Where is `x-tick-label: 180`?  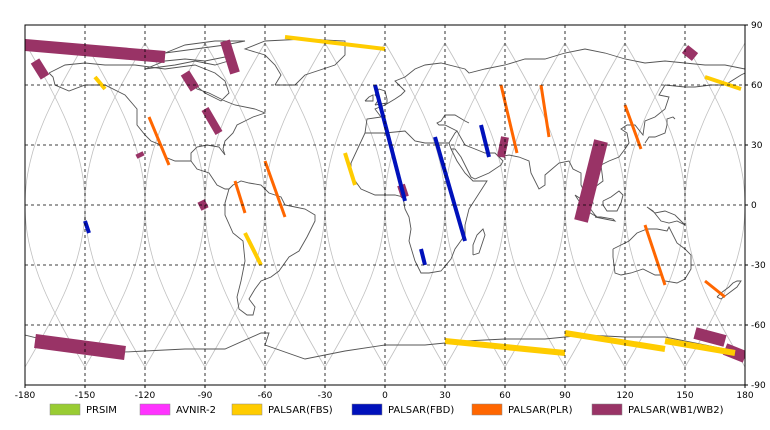 x-tick-label: 180 is located at coordinates (744, 396).